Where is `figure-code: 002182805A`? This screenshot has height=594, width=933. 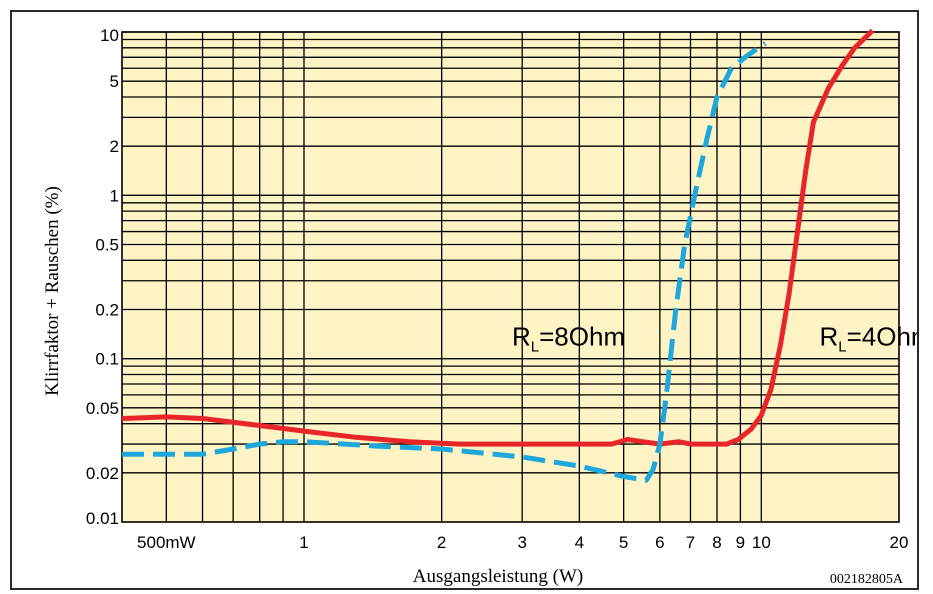 figure-code: 002182805A is located at coordinates (867, 579).